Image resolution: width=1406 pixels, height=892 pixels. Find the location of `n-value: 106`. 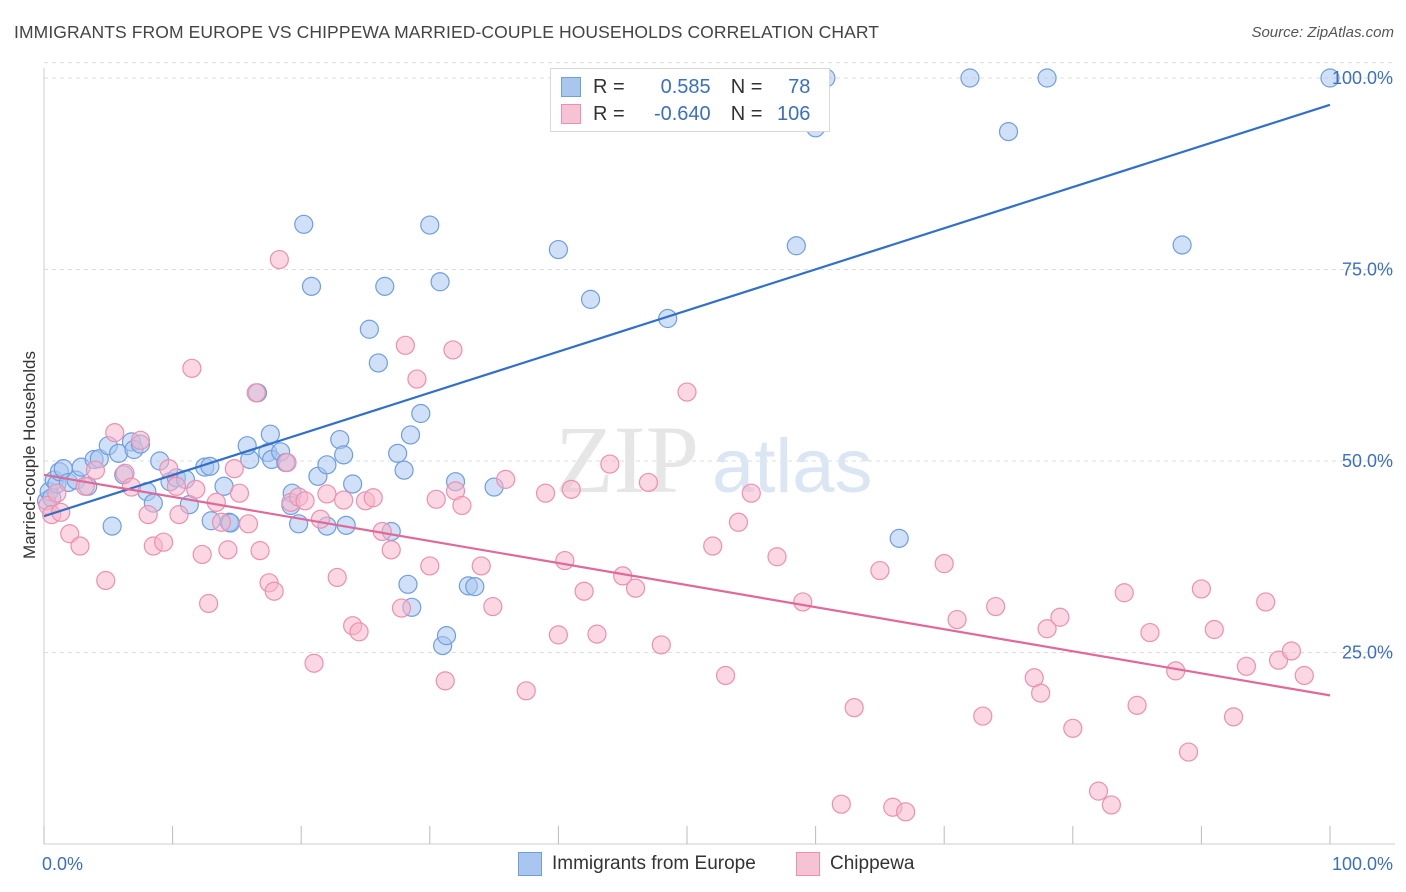

n-value: 106 is located at coordinates (794, 113).